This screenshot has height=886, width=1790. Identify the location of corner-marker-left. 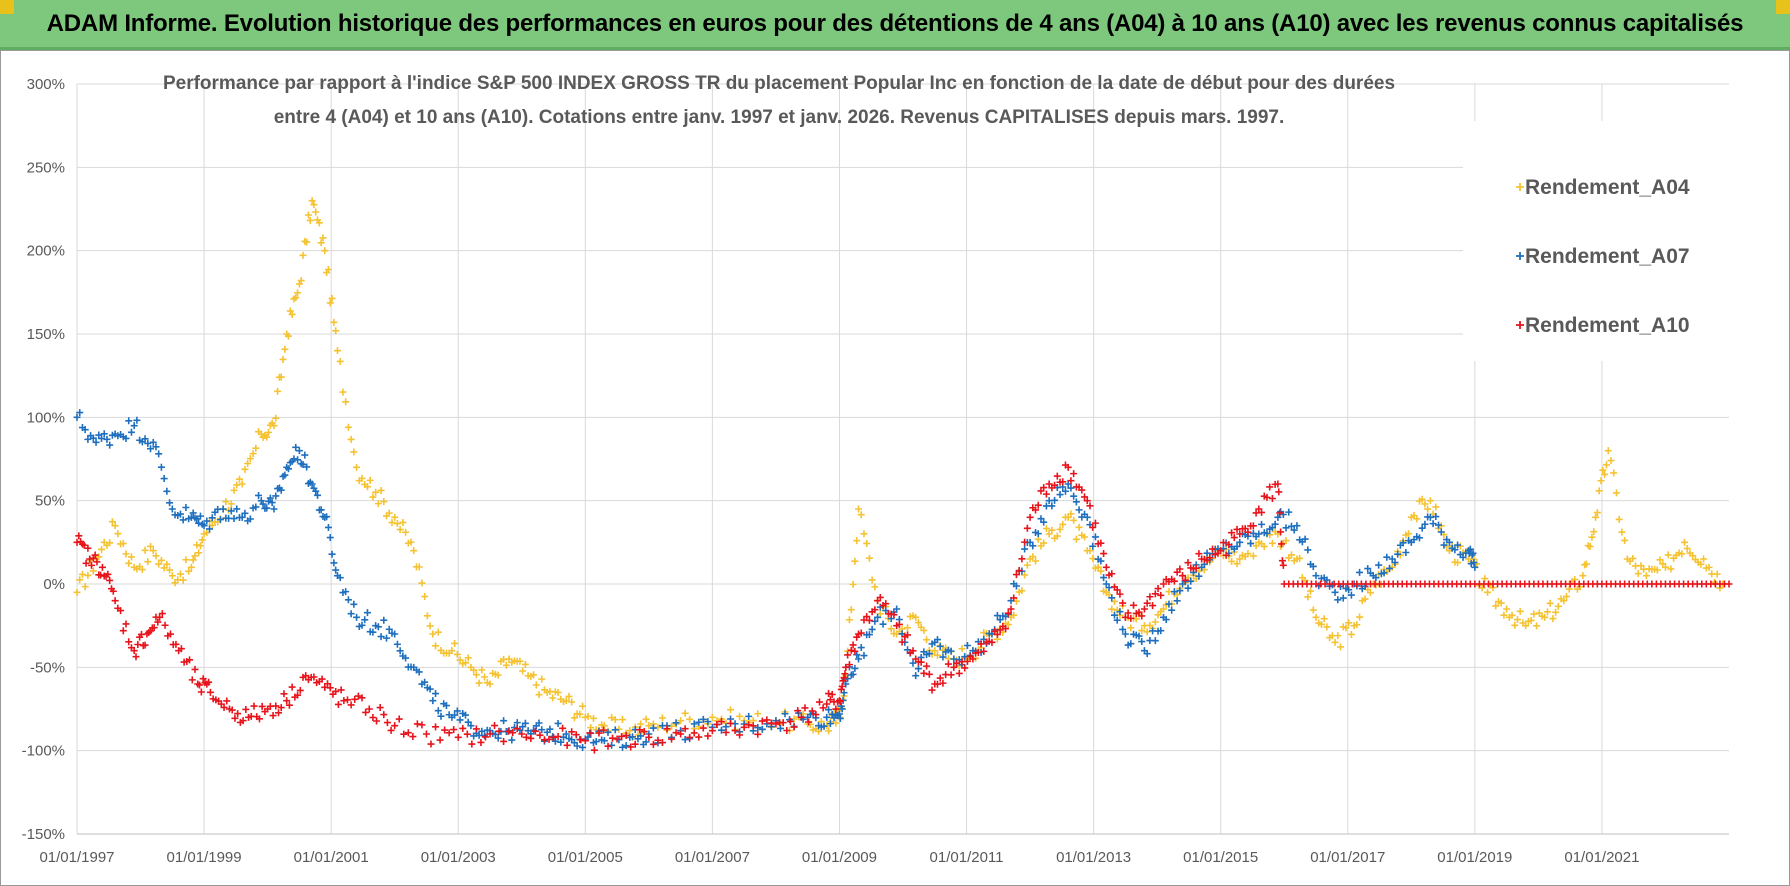
(7, 7).